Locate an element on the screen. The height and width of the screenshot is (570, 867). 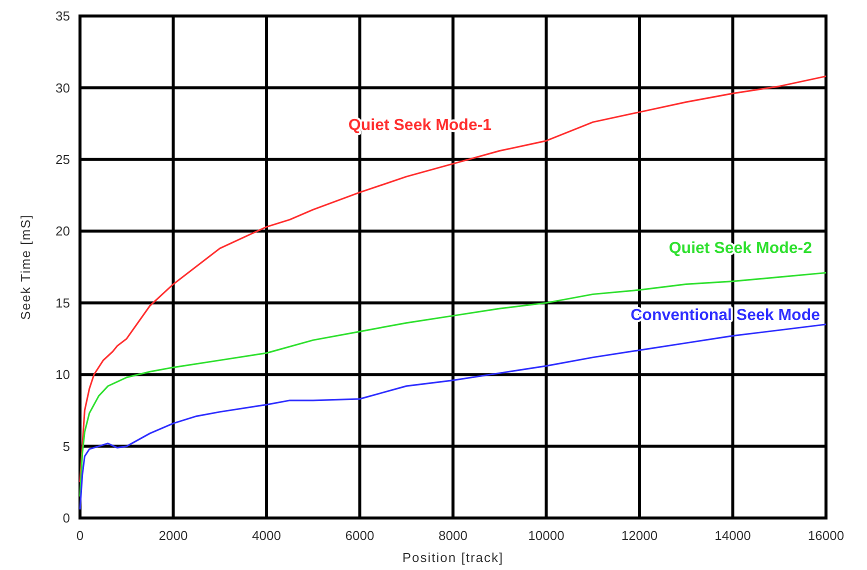
x-axis-title: Position [track] is located at coordinates (453, 557).